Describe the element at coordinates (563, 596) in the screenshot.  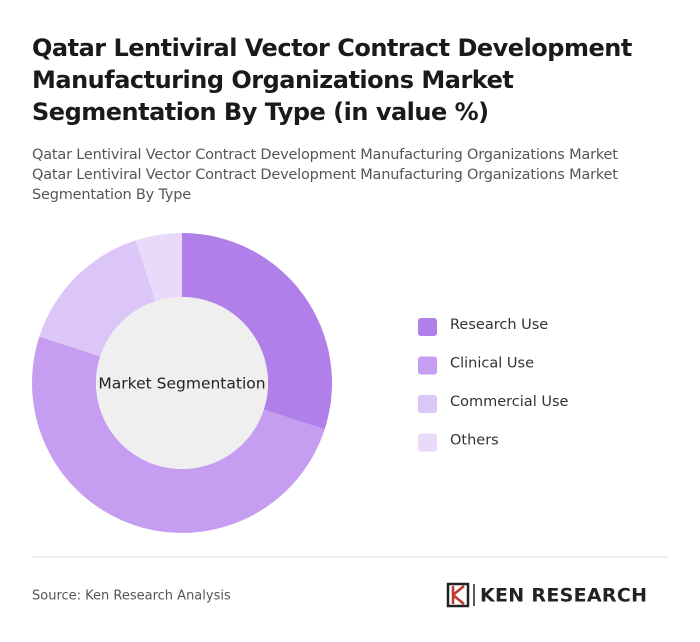
I see `logo-text: KEN RESEARCH` at that location.